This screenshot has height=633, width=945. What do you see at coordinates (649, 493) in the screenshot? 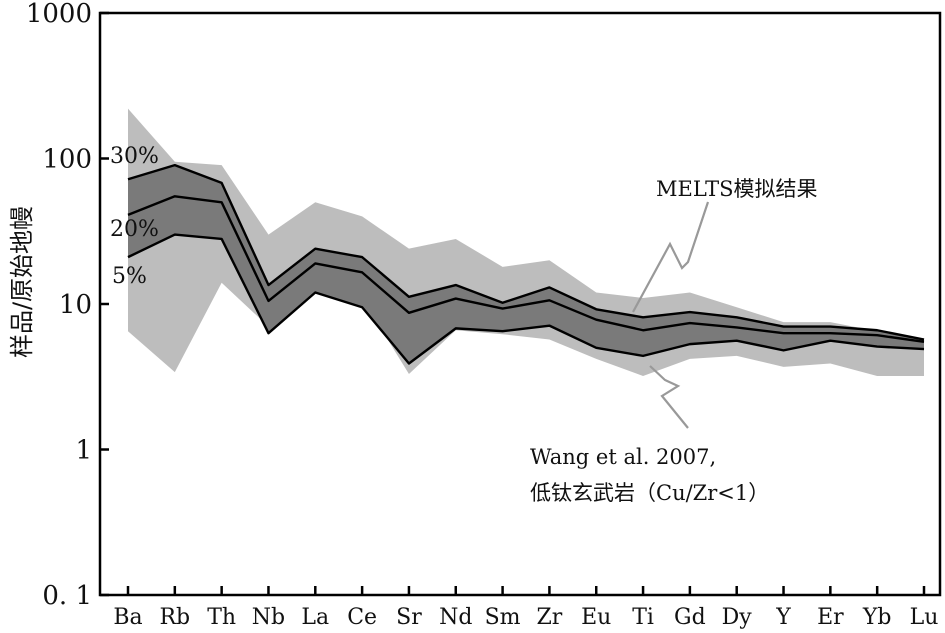
I see `wang-annotation-line2: 低钛玄武岩（Cu/Zr<1）` at bounding box center [649, 493].